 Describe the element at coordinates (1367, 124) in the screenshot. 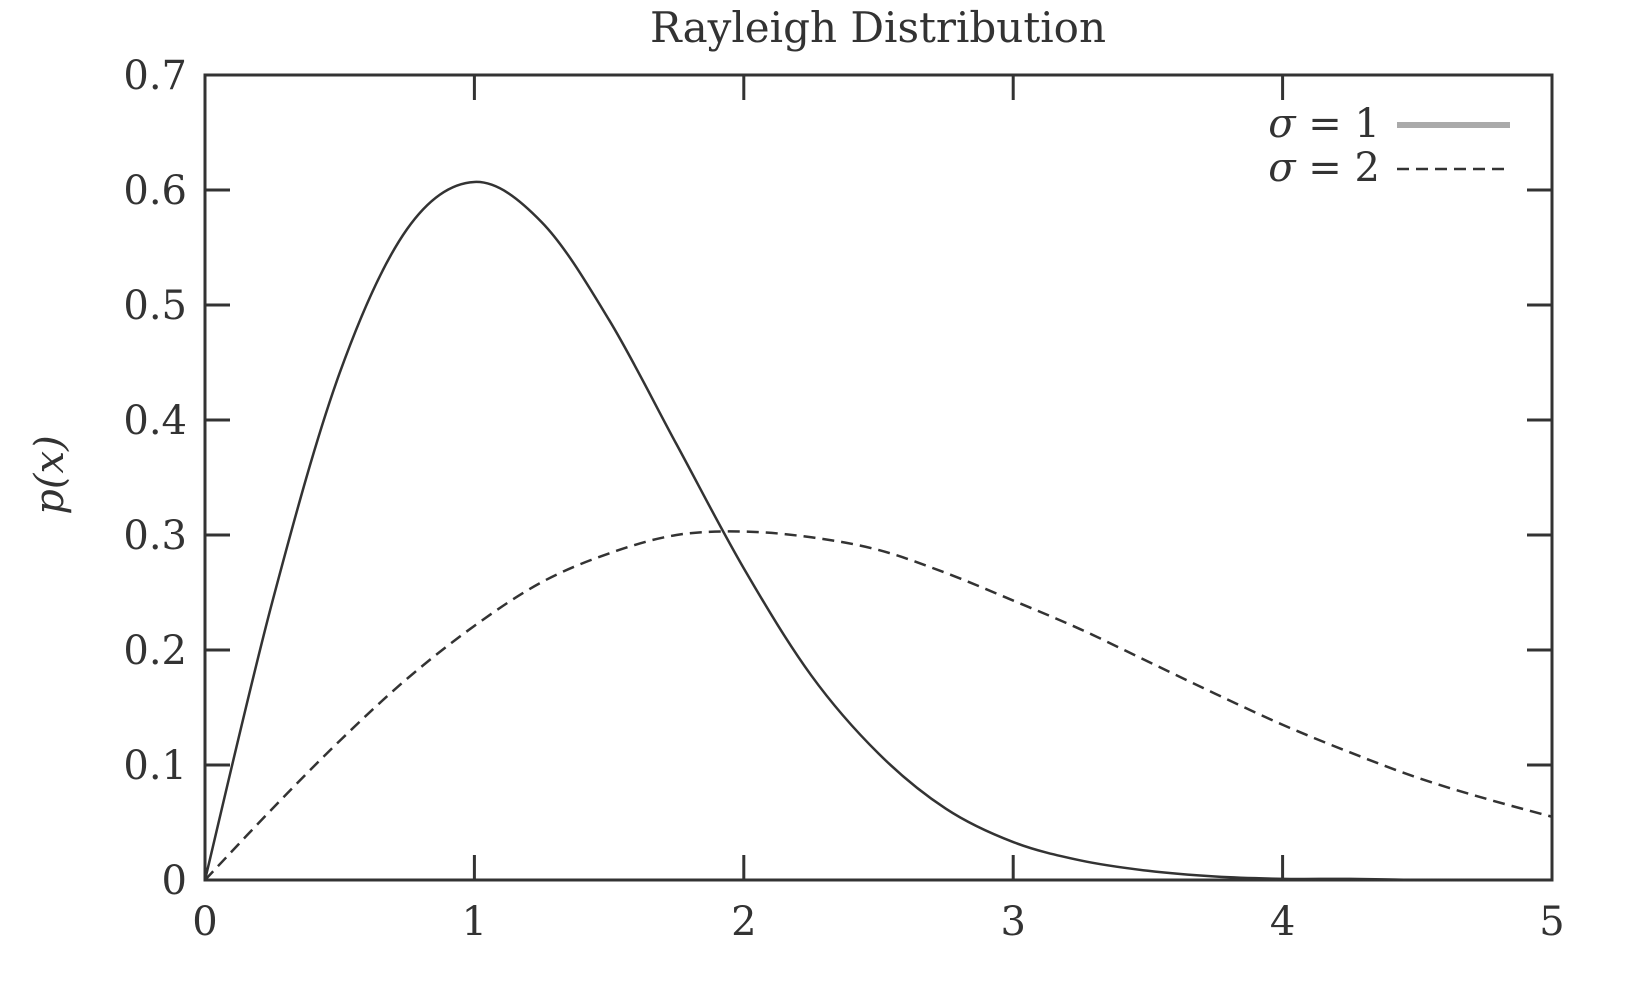

I see `legend-value: 1` at that location.